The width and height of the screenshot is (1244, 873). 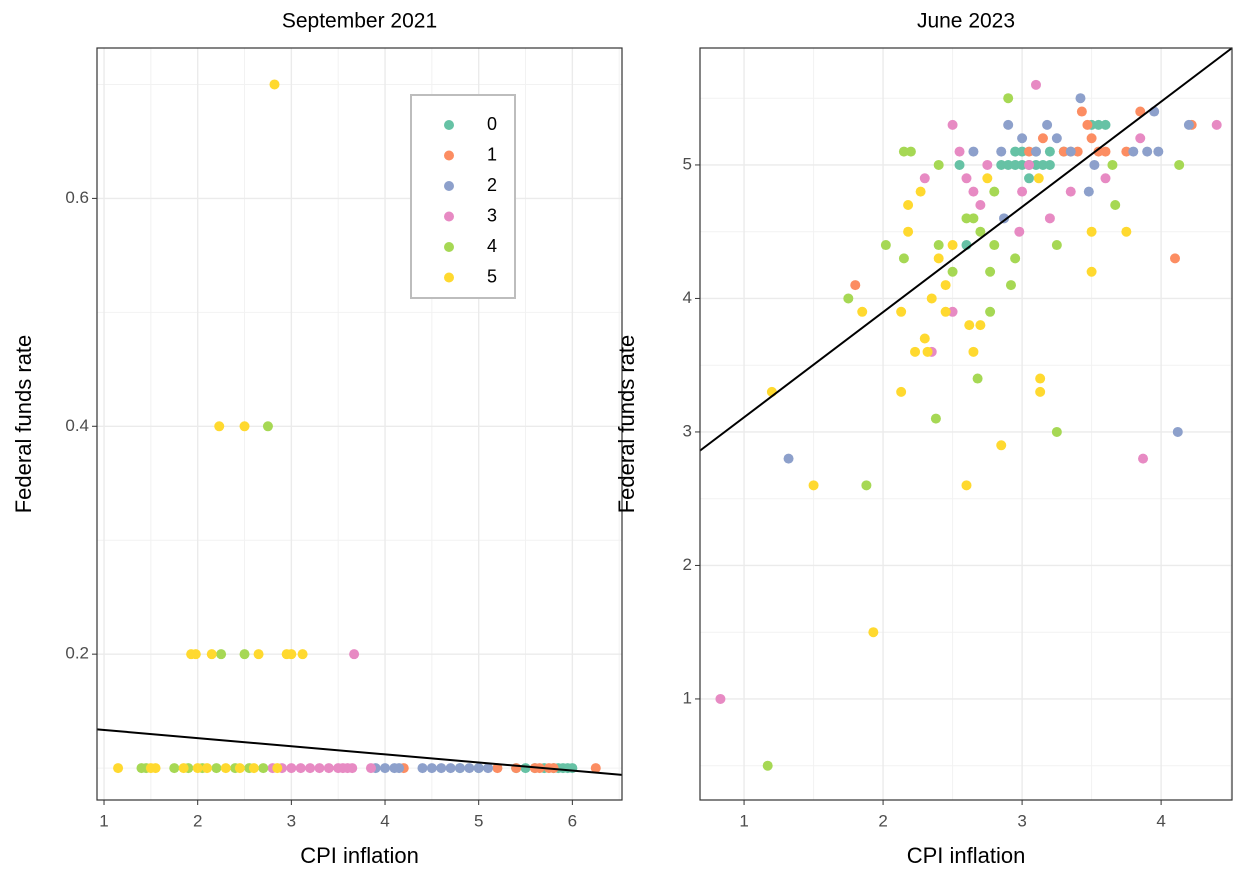 What do you see at coordinates (359, 21) in the screenshot?
I see `panel-title: September 2021` at bounding box center [359, 21].